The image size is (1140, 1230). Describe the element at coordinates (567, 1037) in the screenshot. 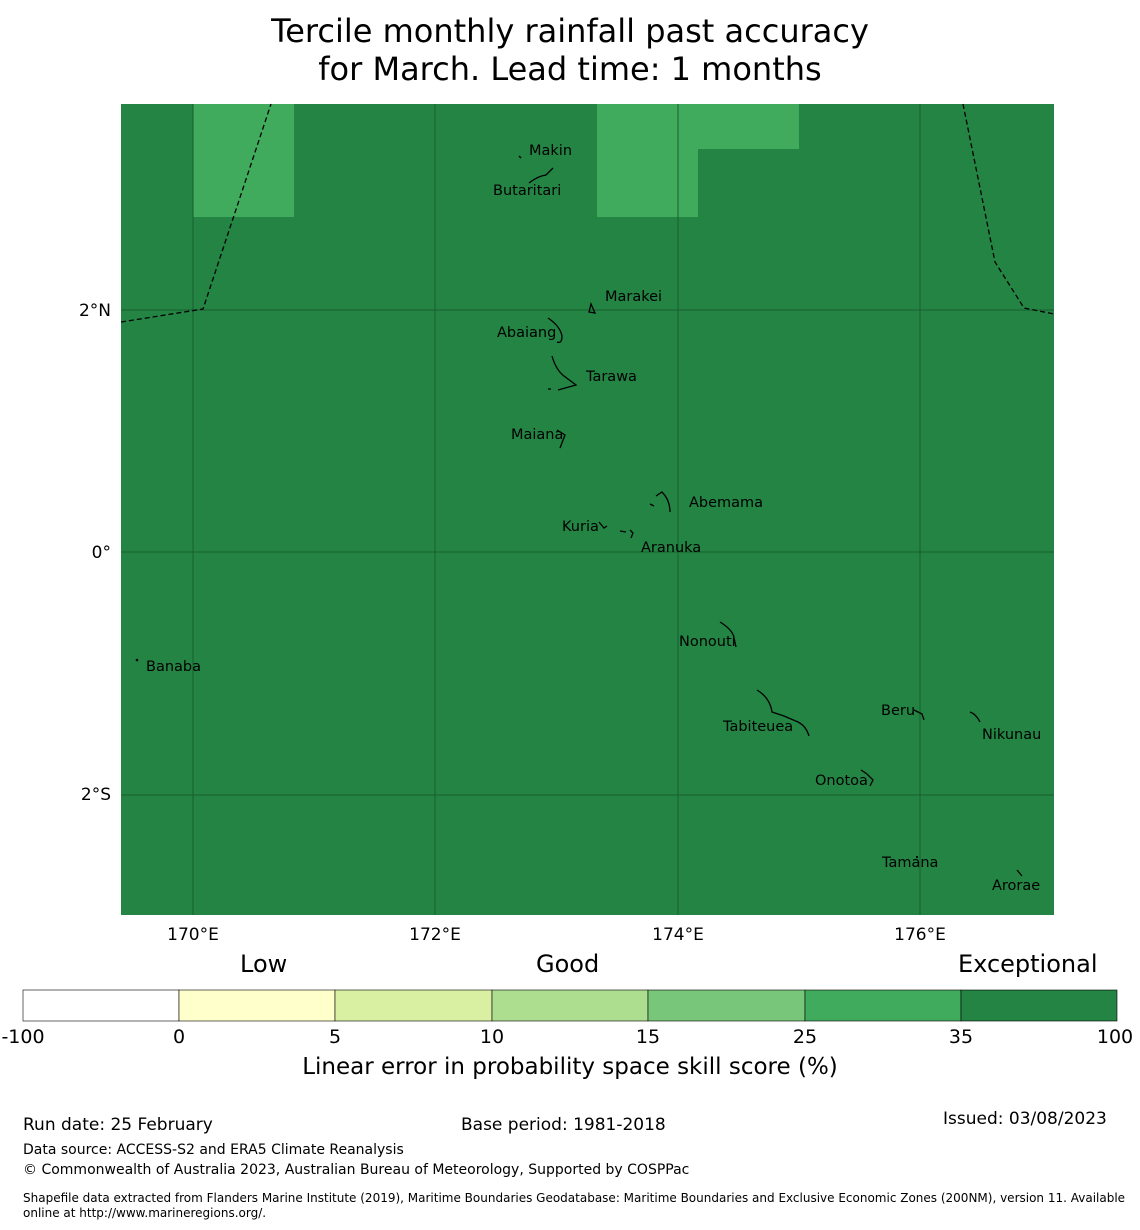

I see `colorbar-ticks: -100 0 5 10 15 25 35 100` at that location.